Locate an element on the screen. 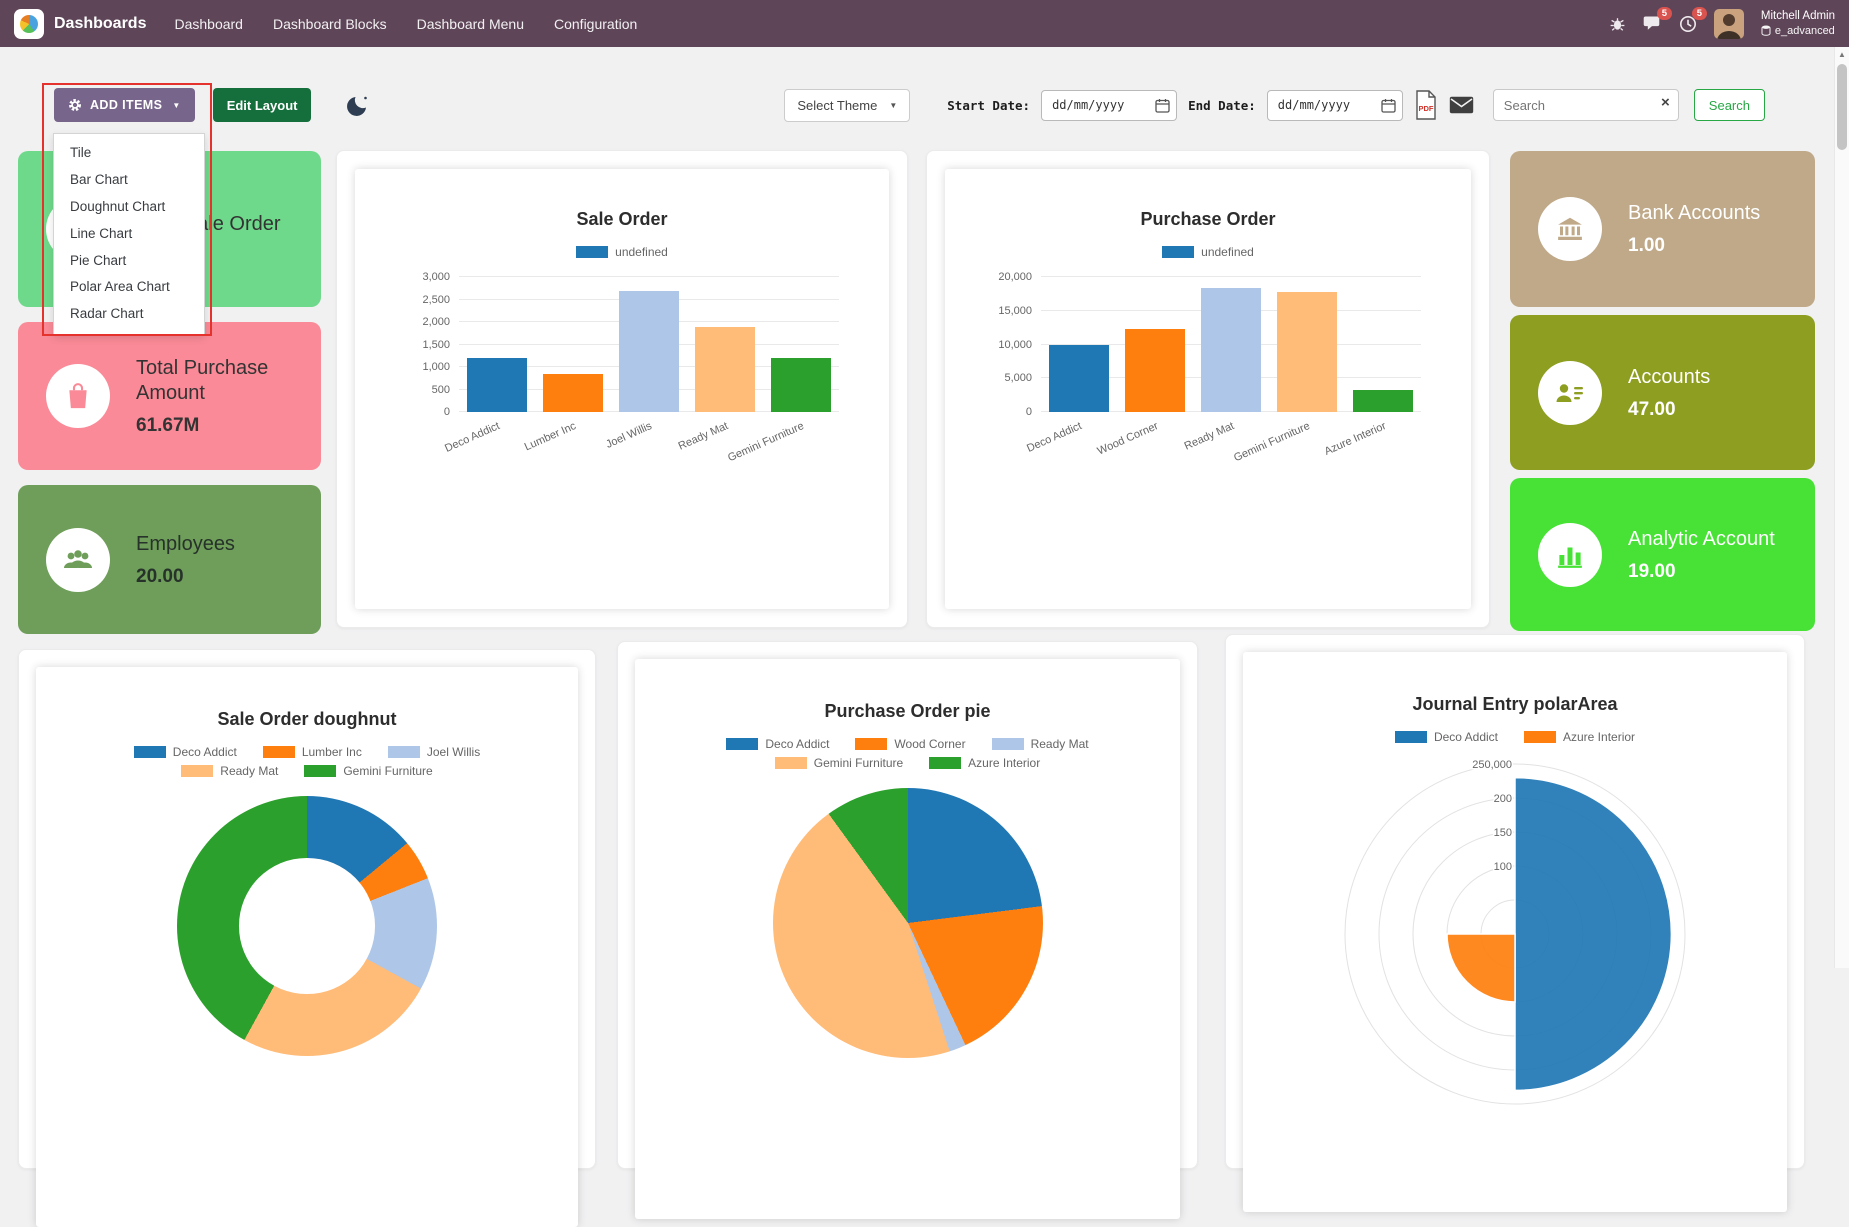 Image resolution: width=1849 pixels, height=1227 pixels. chart-title: Purchase Order is located at coordinates (1208, 219).